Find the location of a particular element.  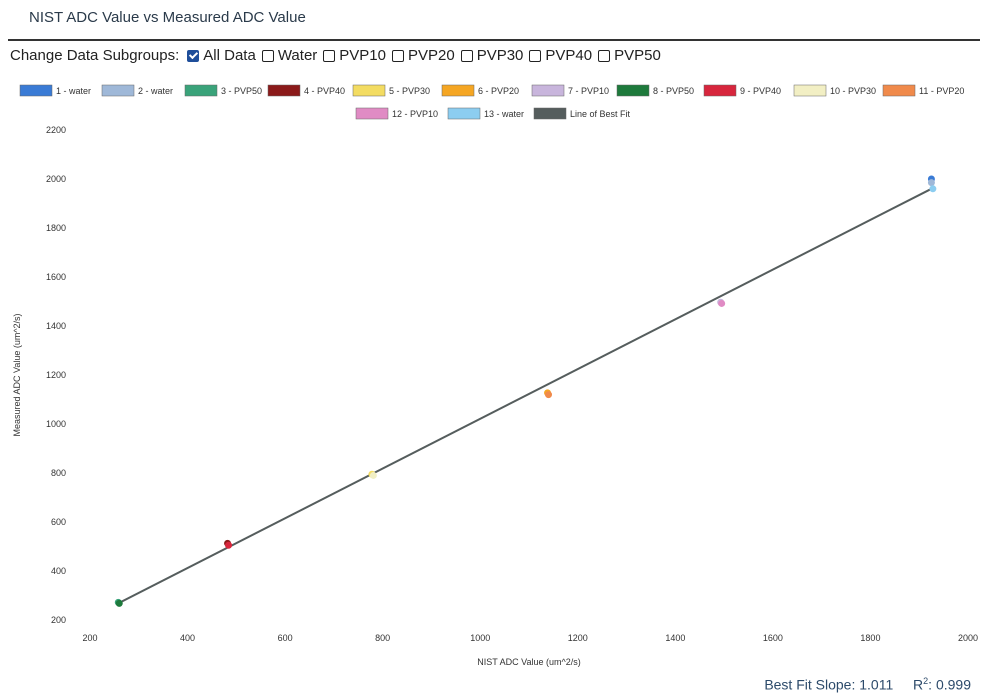

x-tick-label: 400 is located at coordinates (187, 638).